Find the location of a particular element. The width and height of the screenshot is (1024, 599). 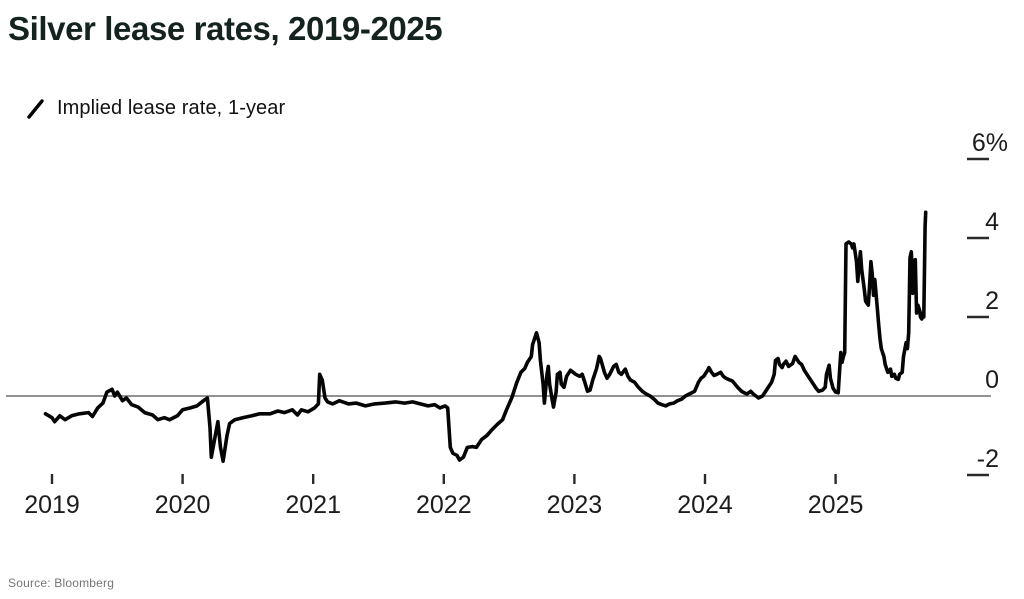

x-axis-label: 2024 is located at coordinates (705, 505).